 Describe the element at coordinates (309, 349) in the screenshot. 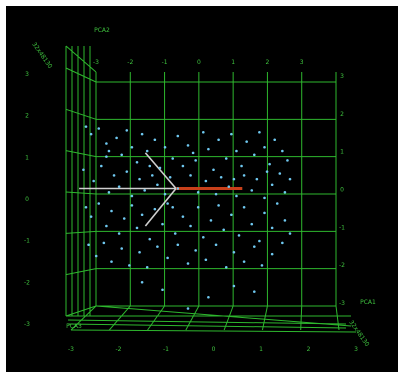

I see `bottom-x-tick-label: 2` at that location.